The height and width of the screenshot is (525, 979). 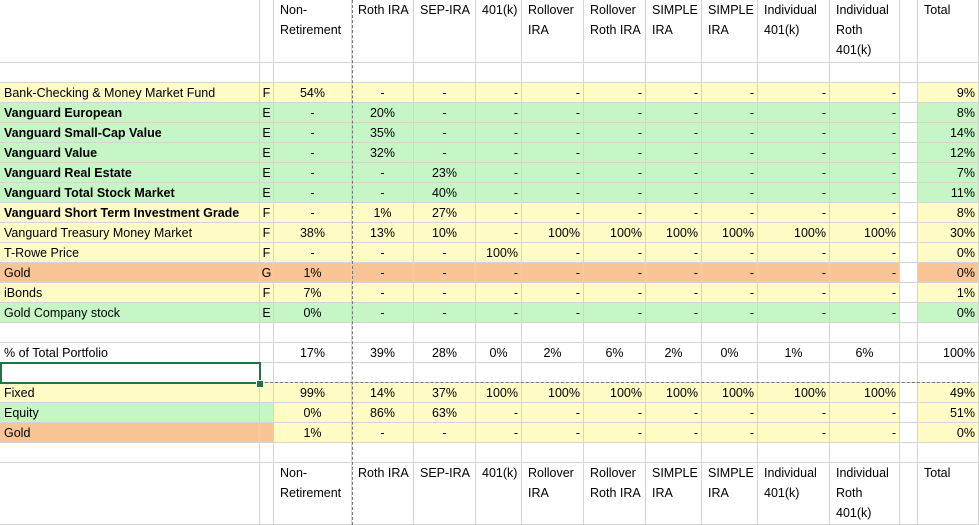 I want to click on bottom-header-cell: 401(k), so click(x=499, y=494).